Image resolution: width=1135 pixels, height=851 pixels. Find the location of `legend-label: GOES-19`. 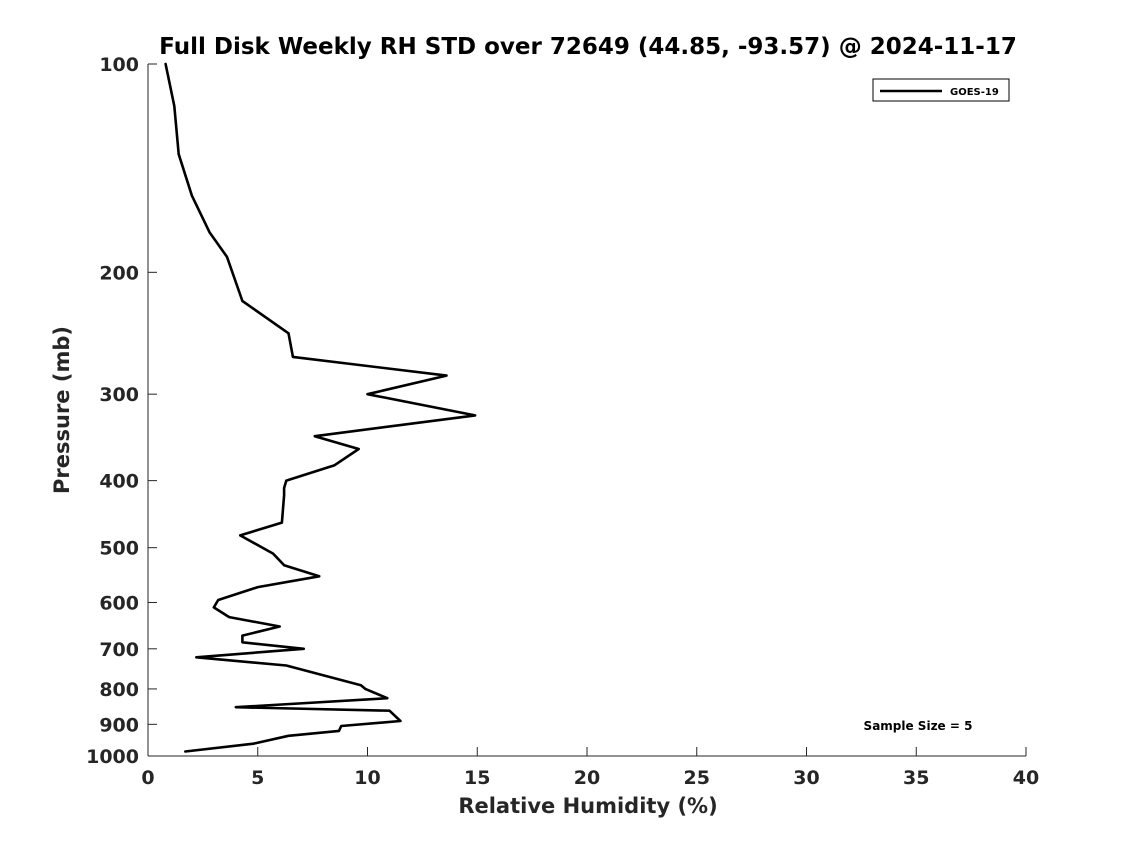

legend-label: GOES-19 is located at coordinates (974, 92).